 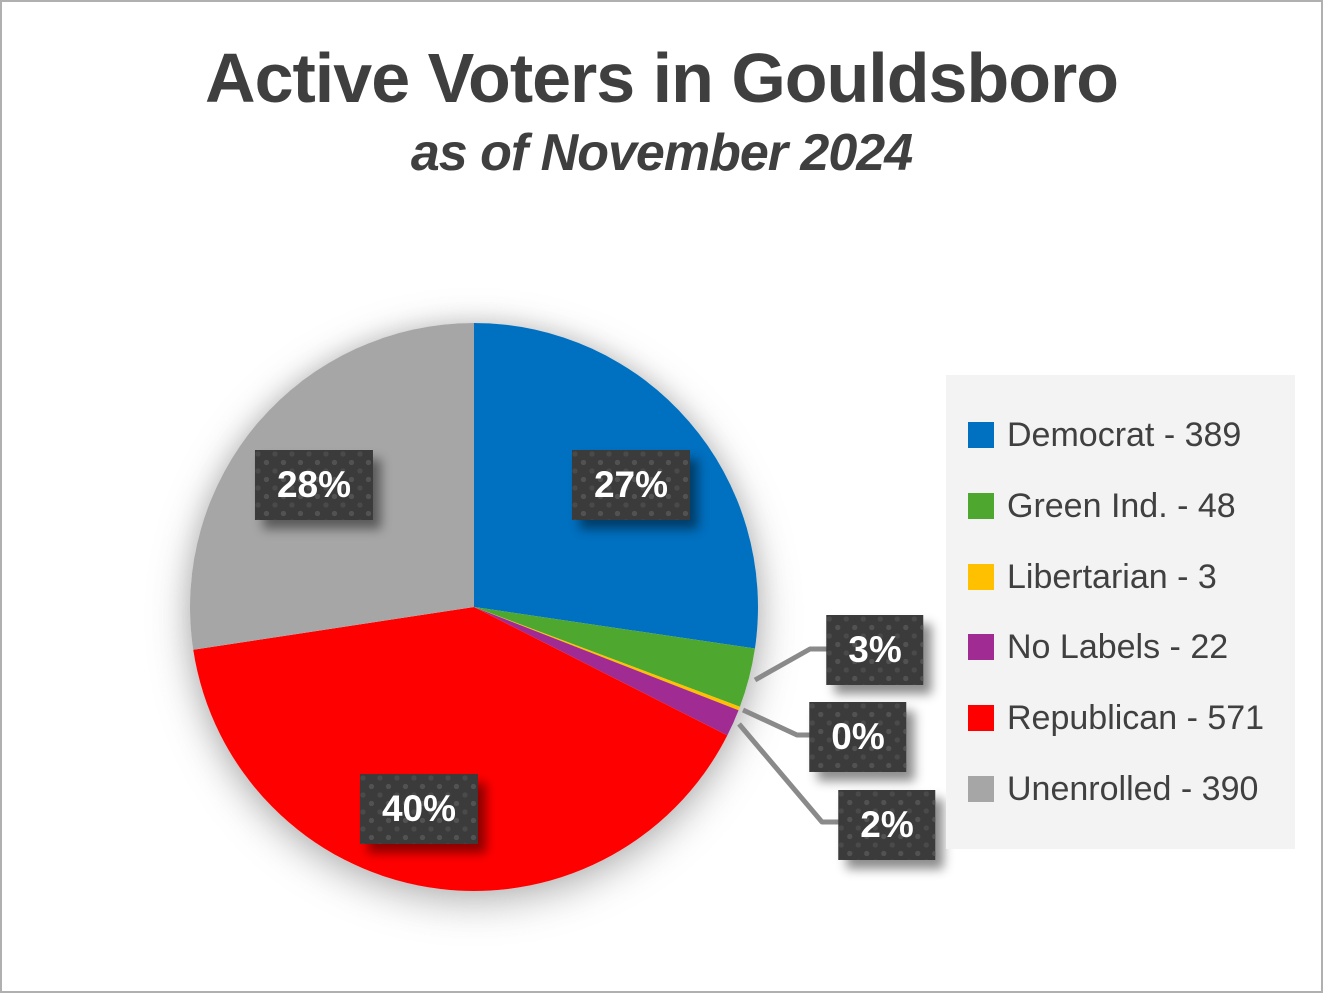 I want to click on legend-label: Republican - 571, so click(x=1136, y=718).